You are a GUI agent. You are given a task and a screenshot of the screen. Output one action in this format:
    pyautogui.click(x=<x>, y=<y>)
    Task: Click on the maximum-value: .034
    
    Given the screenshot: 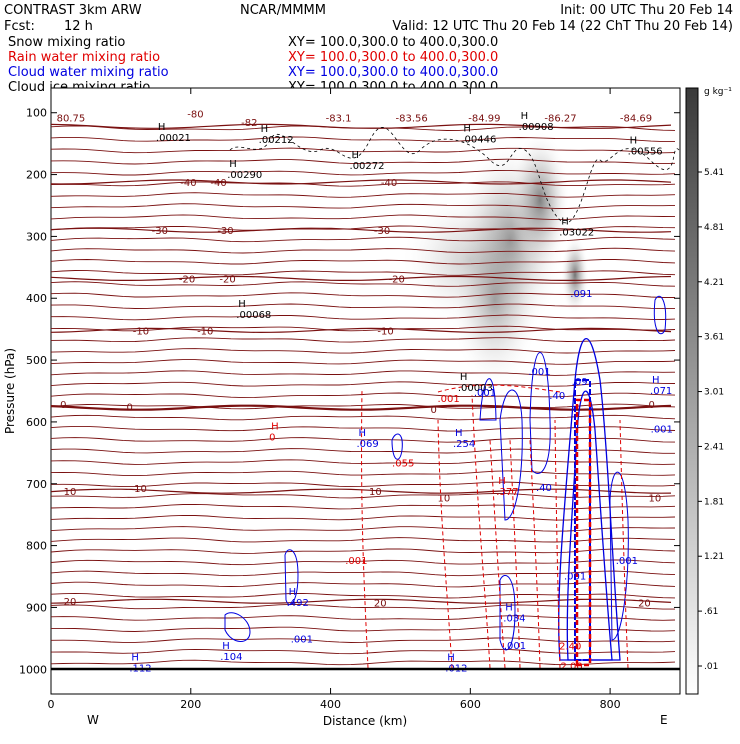 What is the action you would take?
    pyautogui.click(x=514, y=619)
    